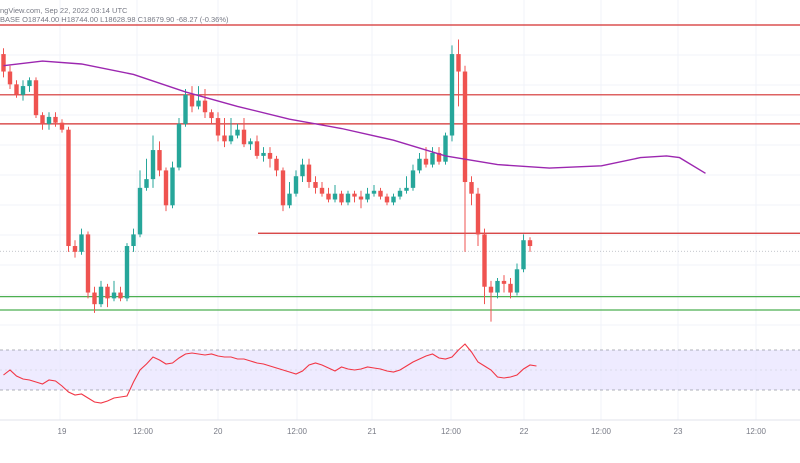  What do you see at coordinates (372, 431) in the screenshot?
I see `x-tick-label: 21` at bounding box center [372, 431].